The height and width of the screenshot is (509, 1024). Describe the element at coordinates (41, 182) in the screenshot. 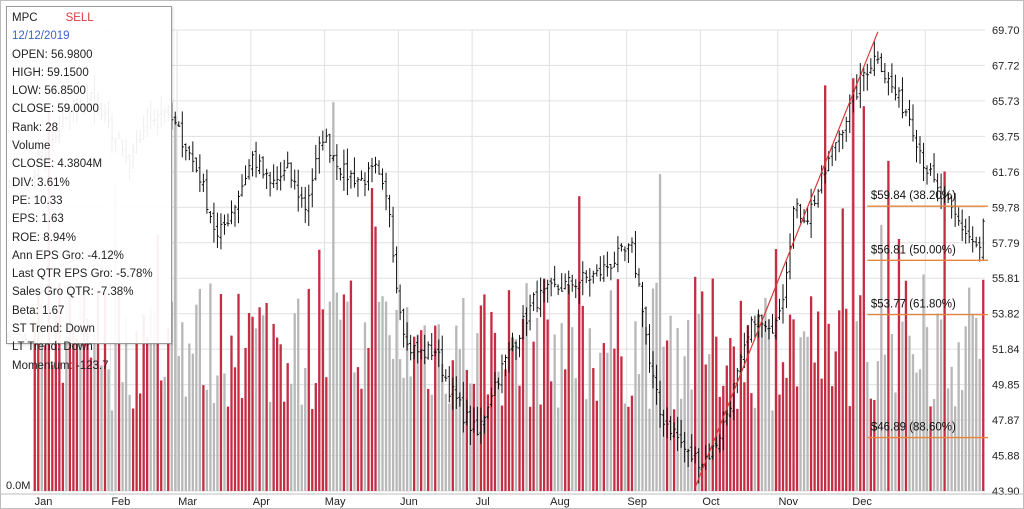

I see `stat-row: DIV: 3.61%` at that location.